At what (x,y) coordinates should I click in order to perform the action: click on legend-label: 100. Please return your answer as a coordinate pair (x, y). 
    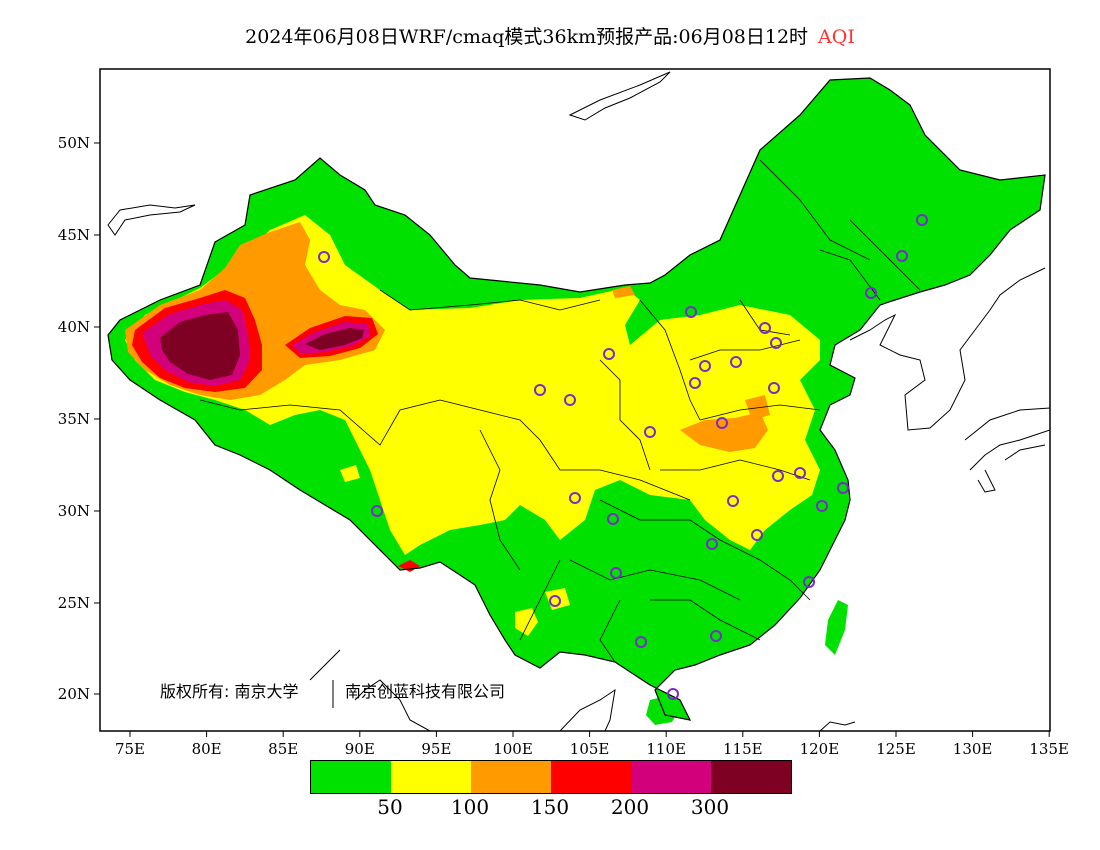
    Looking at the image, I should click on (470, 807).